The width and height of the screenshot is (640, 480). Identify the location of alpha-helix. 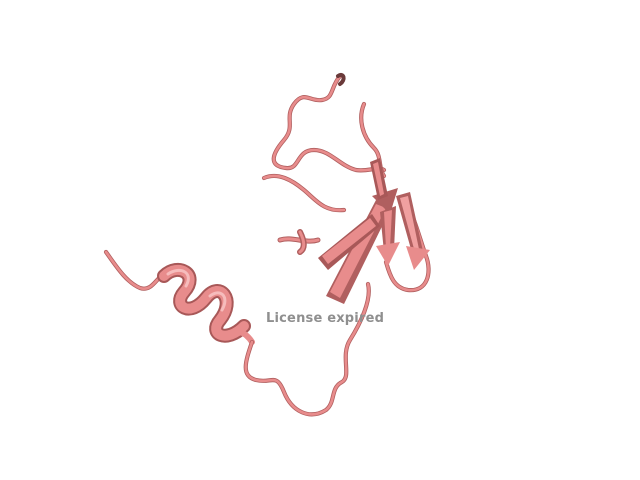
(206, 303).